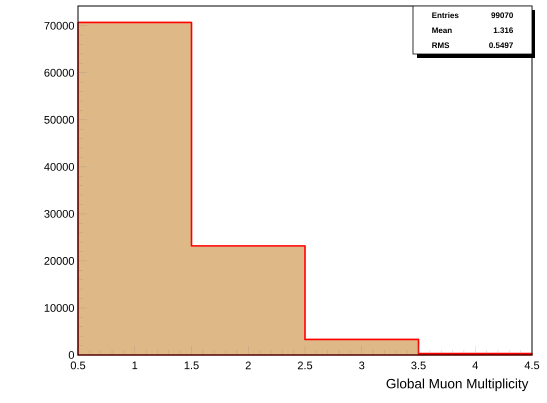  Describe the element at coordinates (532, 366) in the screenshot. I see `x-tick-label: 4.5` at that location.